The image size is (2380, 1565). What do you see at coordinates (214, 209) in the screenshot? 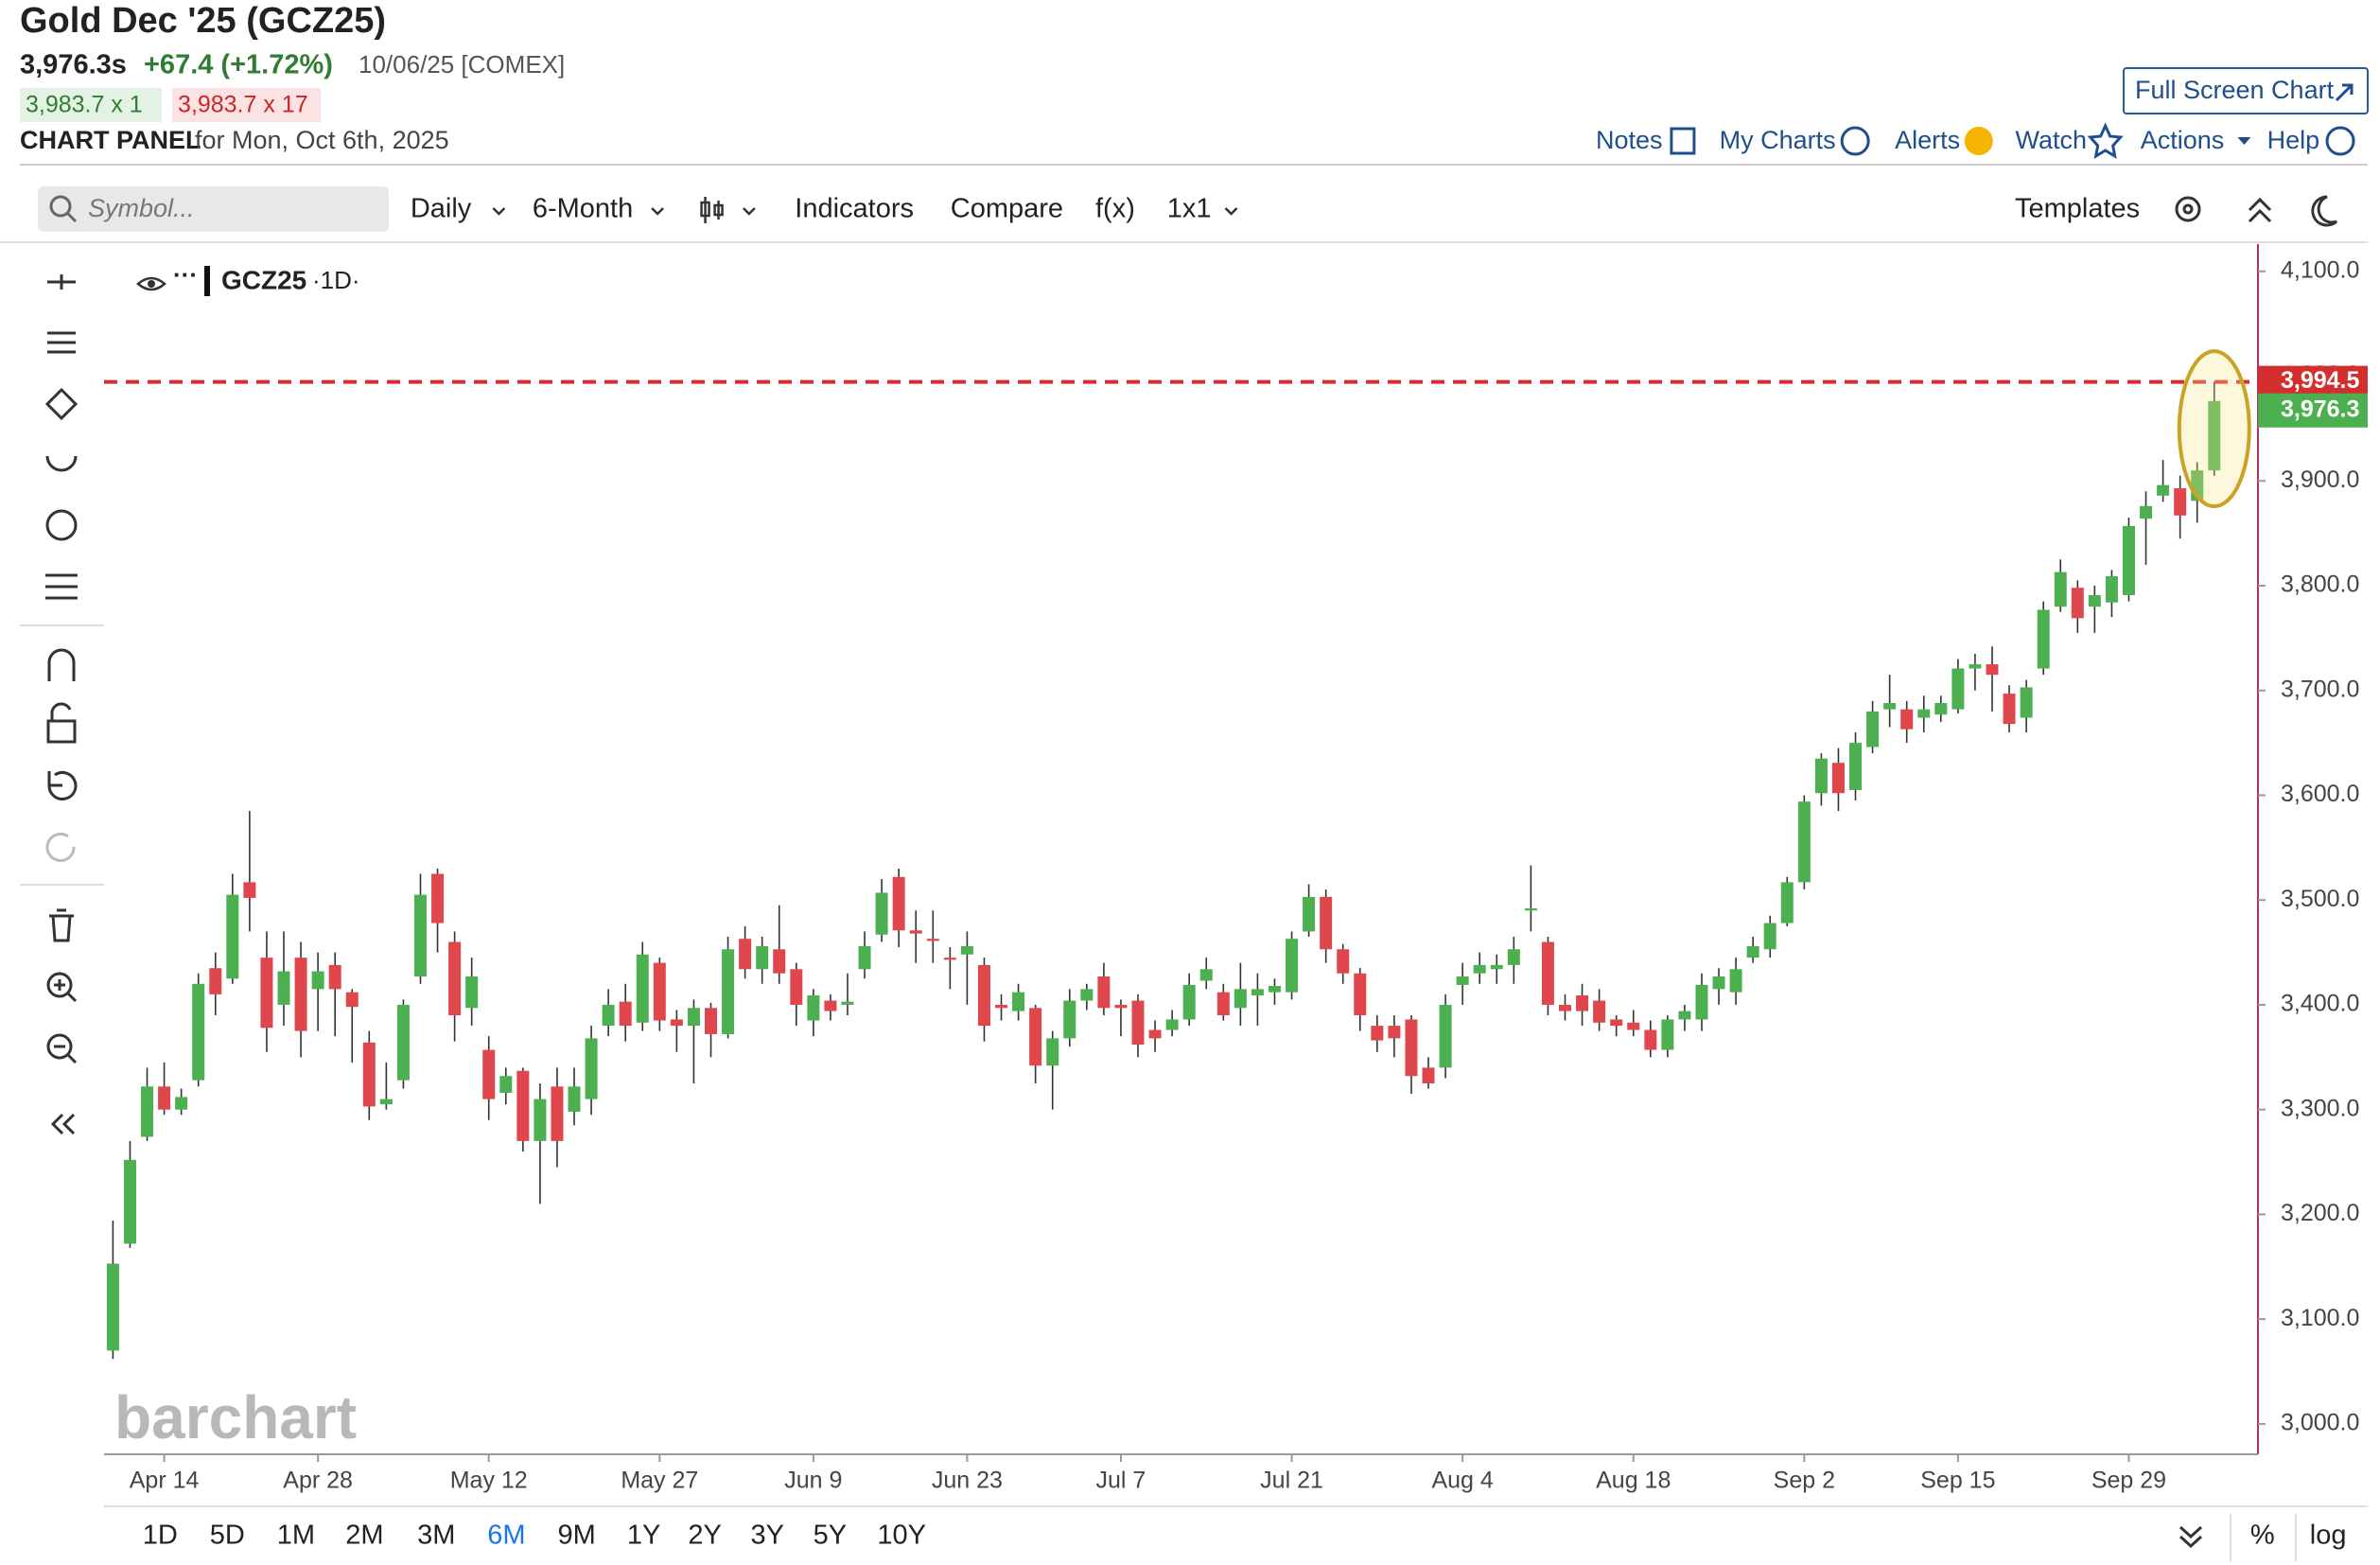
I see `symbol-search` at bounding box center [214, 209].